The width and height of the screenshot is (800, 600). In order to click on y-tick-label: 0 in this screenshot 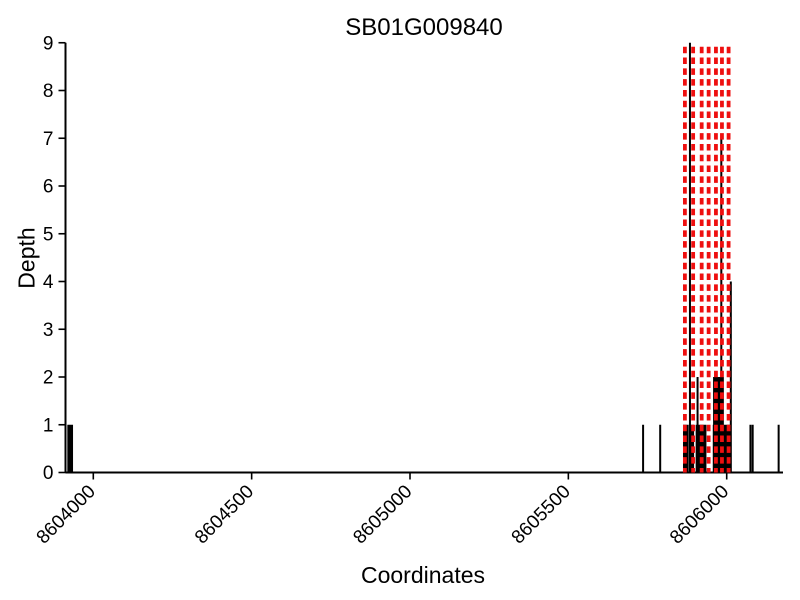, I will do `click(48, 473)`.